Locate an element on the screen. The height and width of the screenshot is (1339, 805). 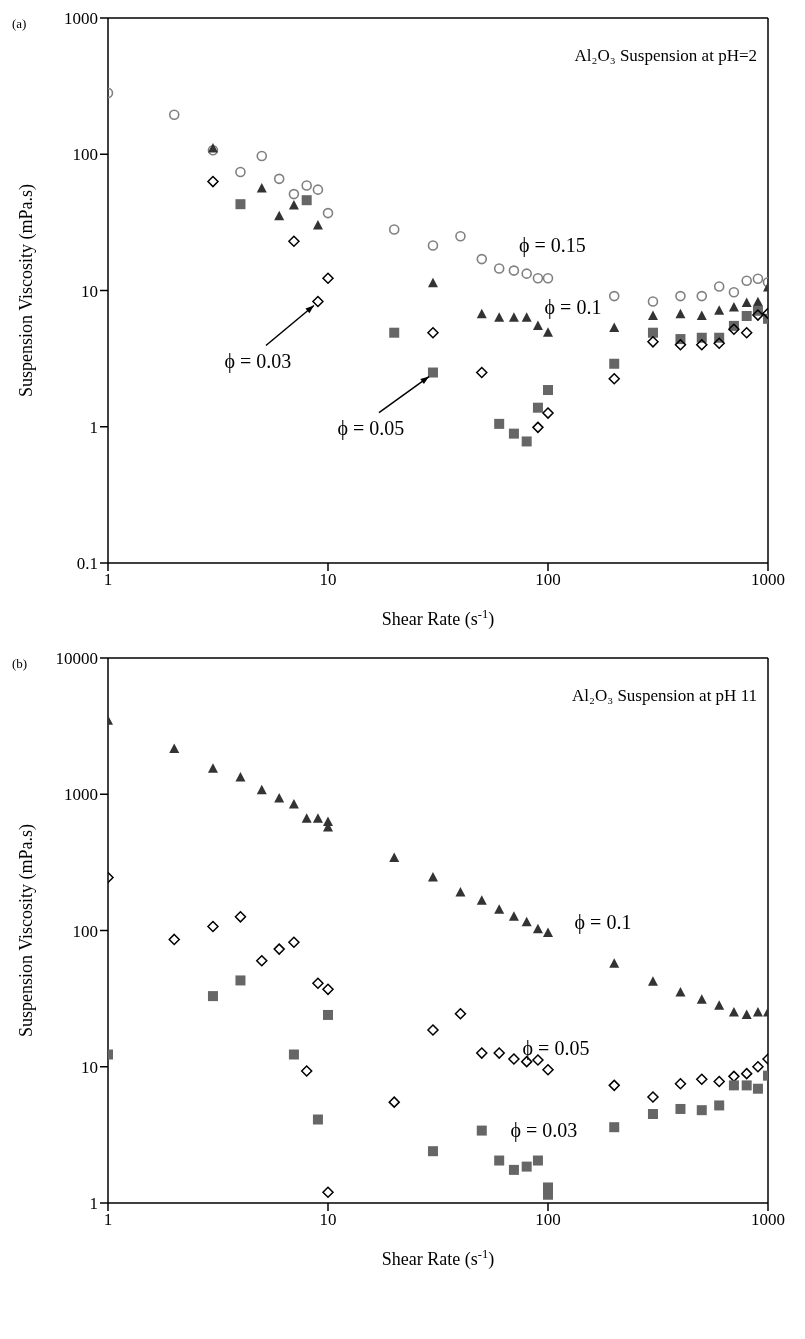
annotation: ϕ = 0.05 is located at coordinates (371, 429).